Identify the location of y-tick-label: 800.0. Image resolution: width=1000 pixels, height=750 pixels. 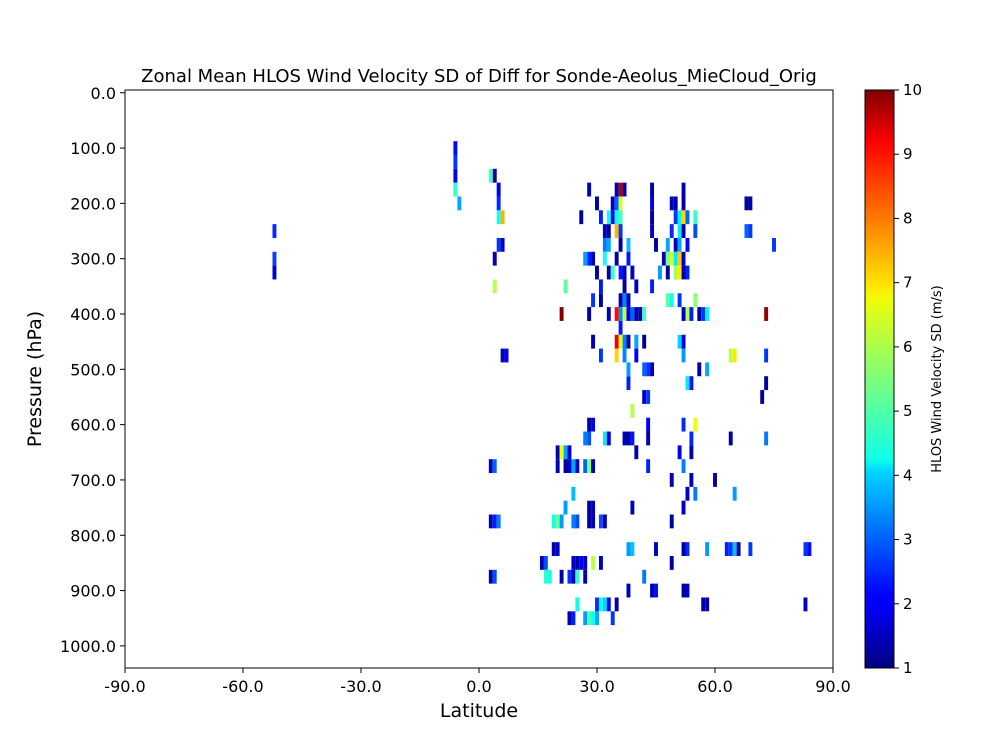
(93, 535).